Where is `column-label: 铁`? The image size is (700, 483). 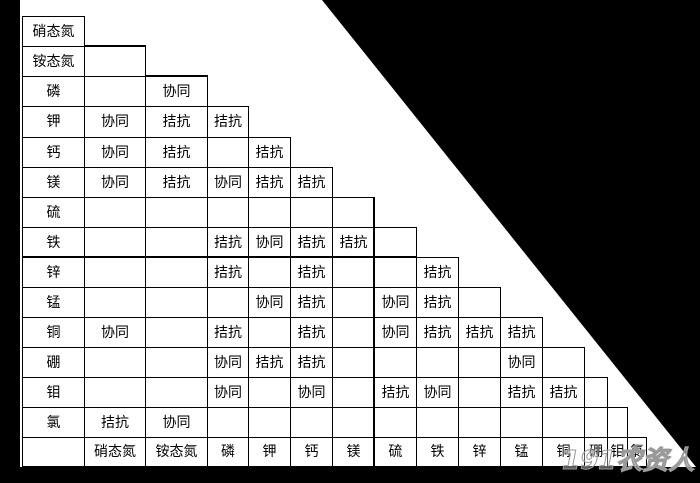
column-label: 铁 is located at coordinates (437, 452).